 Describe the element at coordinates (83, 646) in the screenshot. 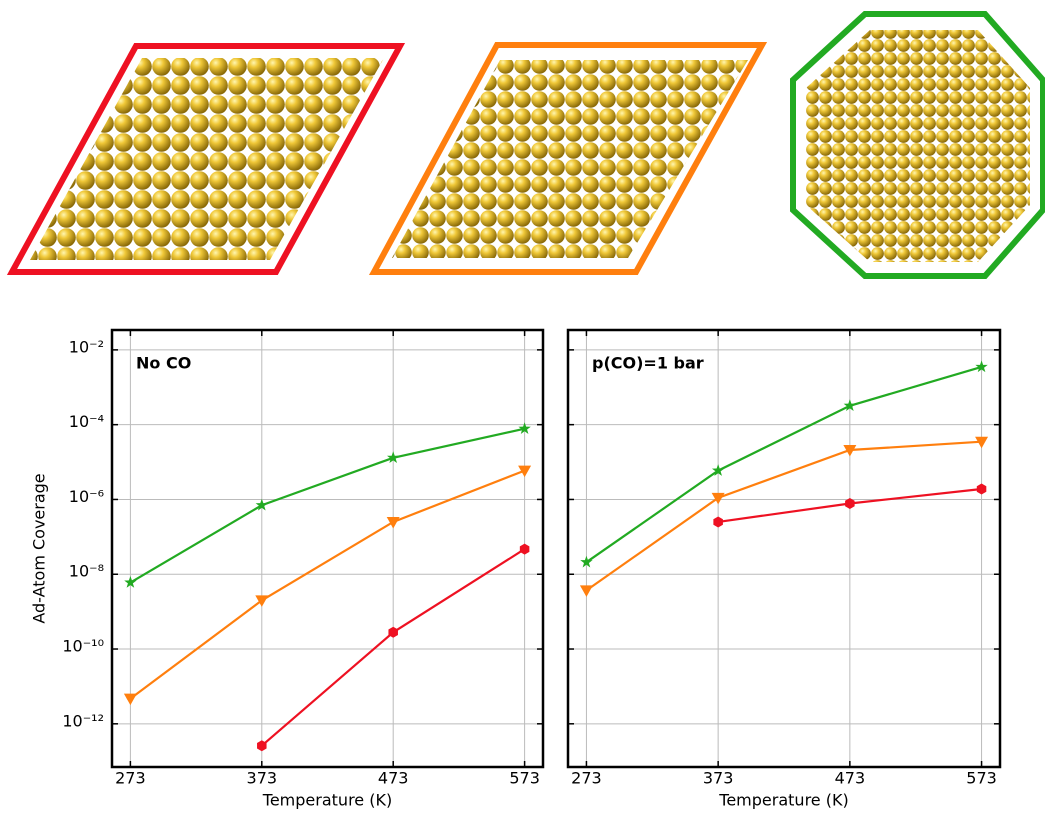

I see `y-tick-label: 10⁻¹⁰` at that location.